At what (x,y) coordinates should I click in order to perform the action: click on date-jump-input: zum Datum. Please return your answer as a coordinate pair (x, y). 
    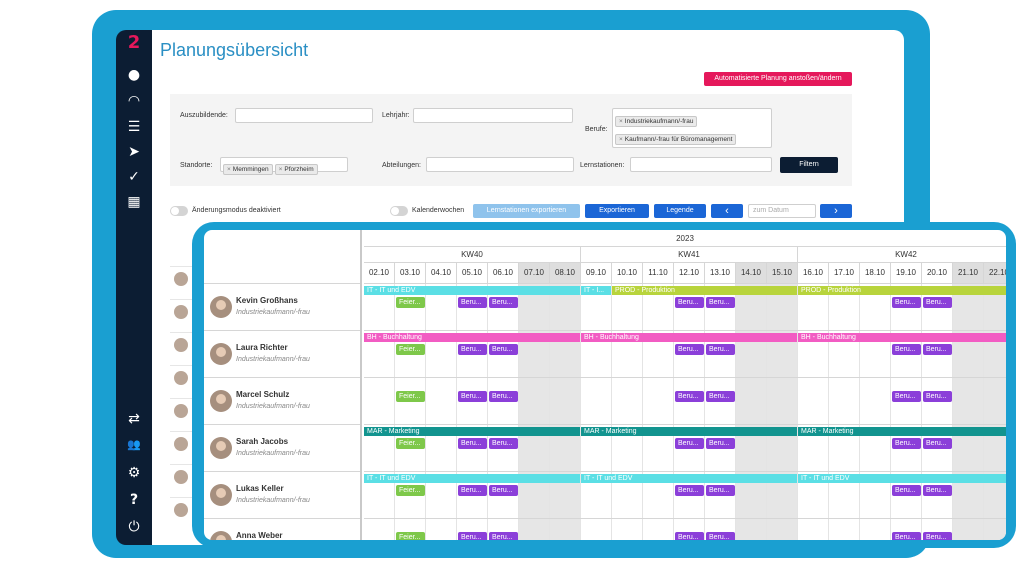
    Looking at the image, I should click on (782, 211).